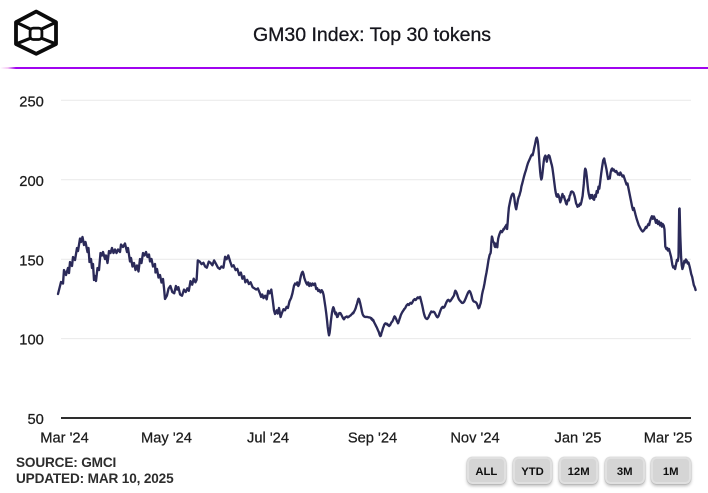  I want to click on svg-text: Nov '24, so click(474, 439).